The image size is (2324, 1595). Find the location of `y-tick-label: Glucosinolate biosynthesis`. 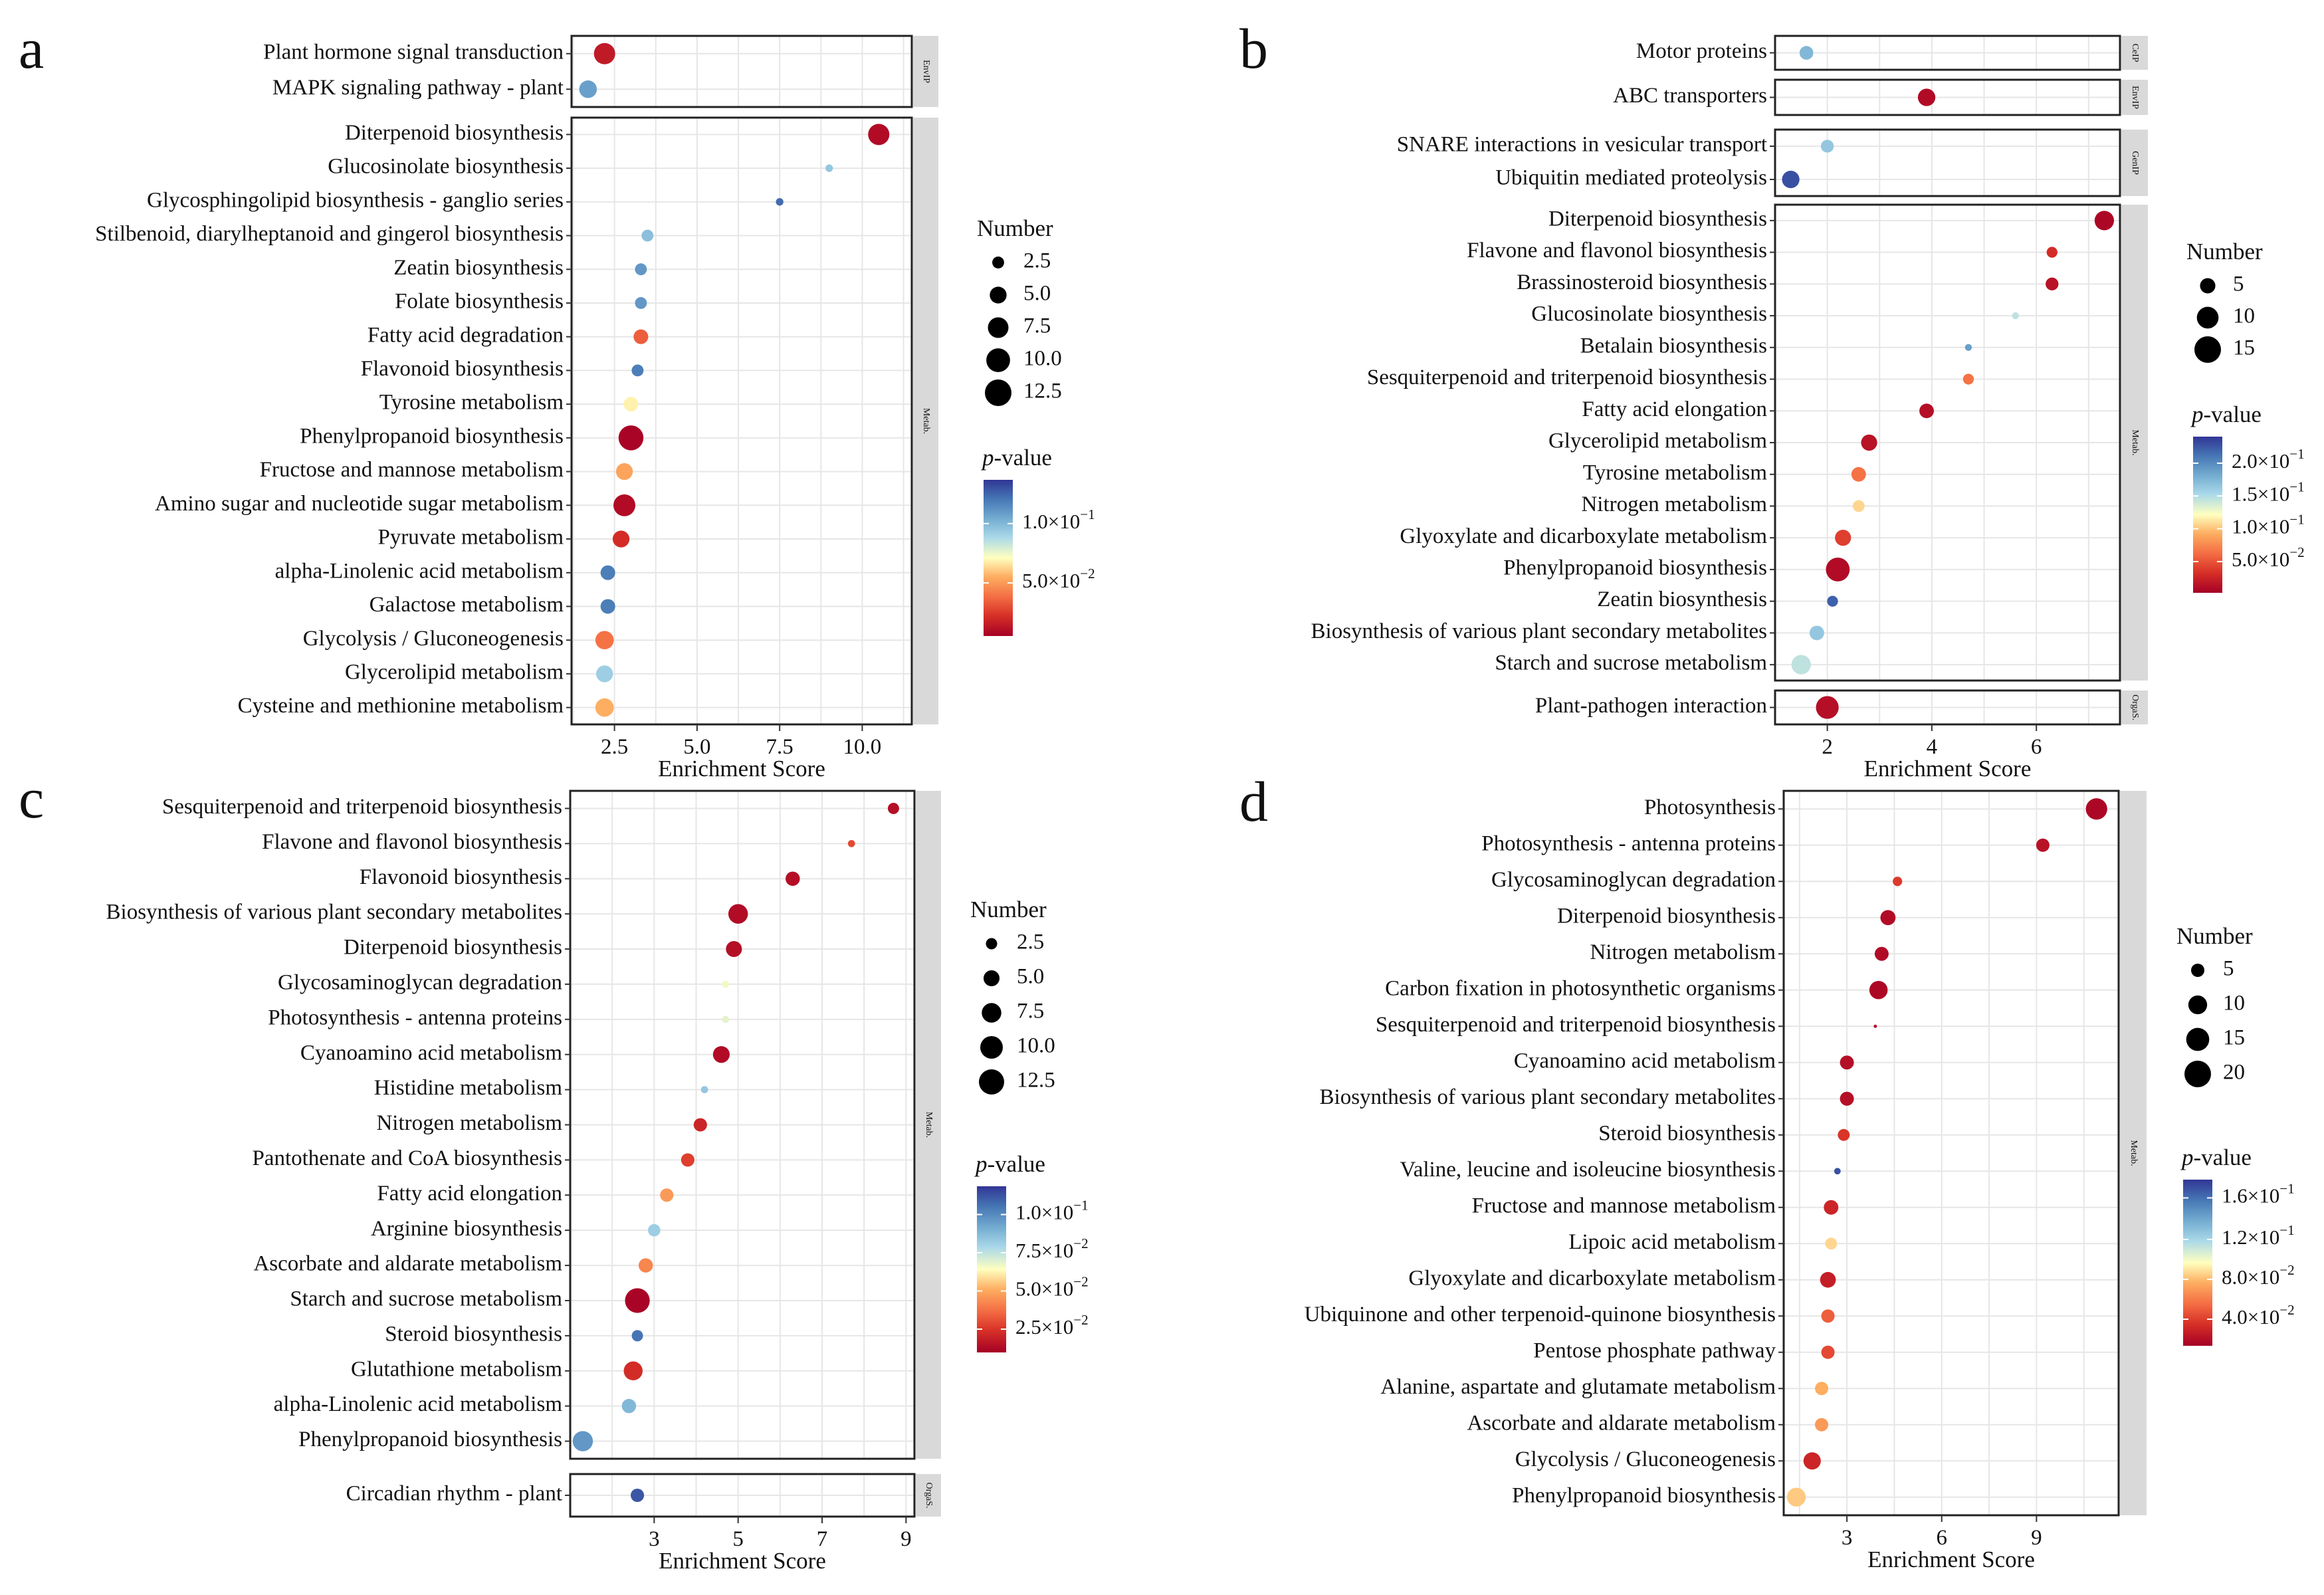

y-tick-label: Glucosinolate biosynthesis is located at coordinates (1649, 314).